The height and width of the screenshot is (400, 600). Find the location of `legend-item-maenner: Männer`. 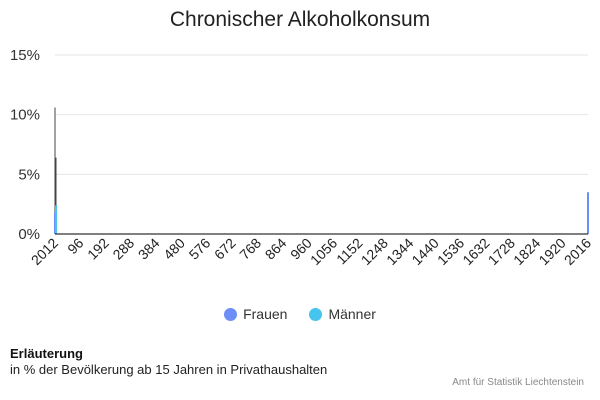

legend-item-maenner: Männer is located at coordinates (342, 314).